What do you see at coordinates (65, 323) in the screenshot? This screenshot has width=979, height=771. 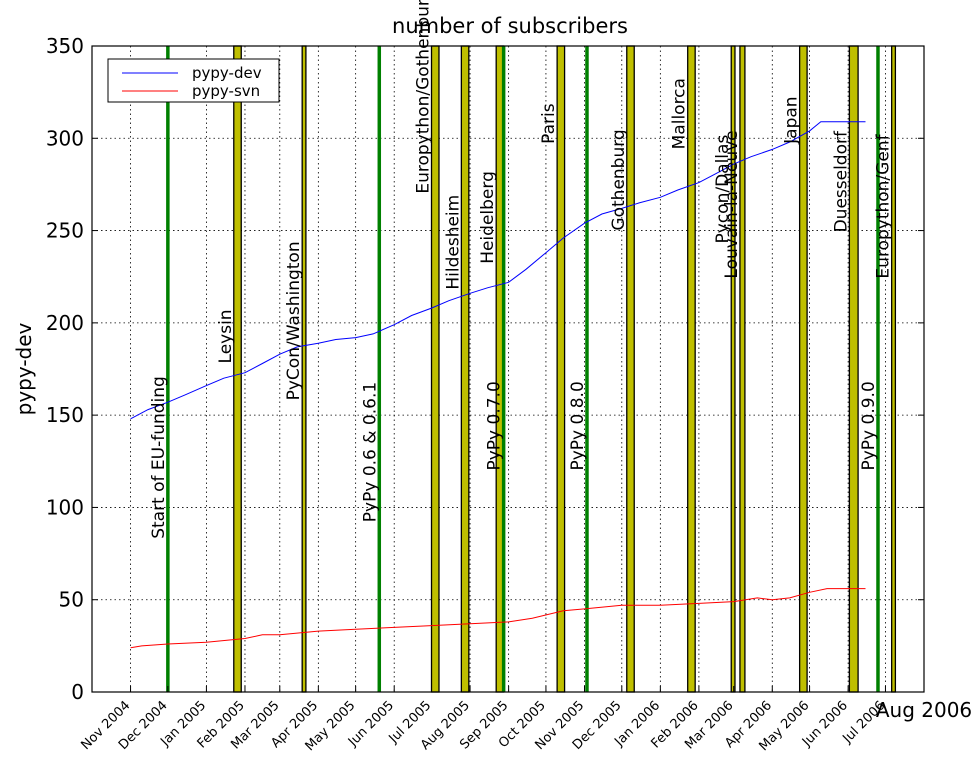 I see `y-tick-label: 200` at bounding box center [65, 323].